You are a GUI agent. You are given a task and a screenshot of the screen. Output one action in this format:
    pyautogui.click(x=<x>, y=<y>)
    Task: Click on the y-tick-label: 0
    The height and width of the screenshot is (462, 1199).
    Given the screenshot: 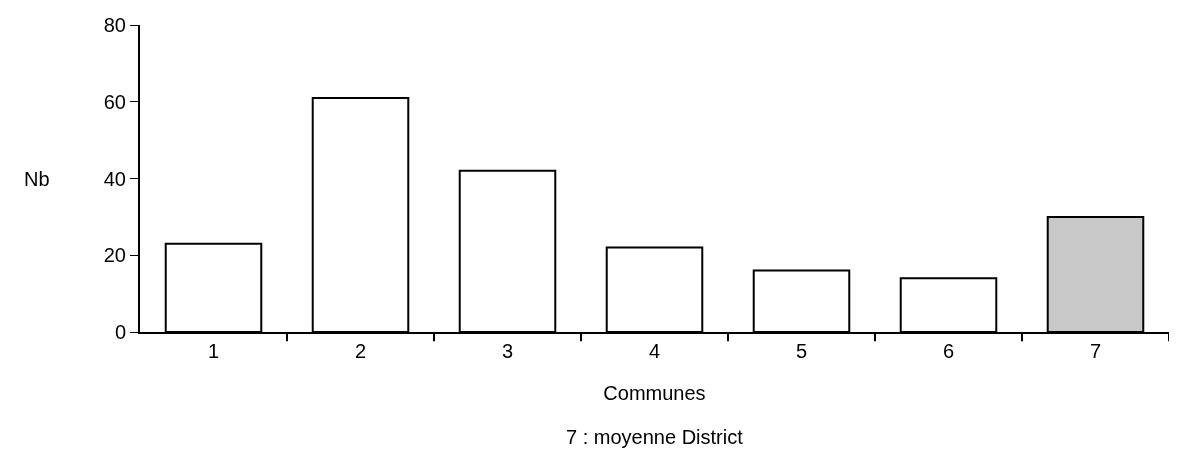 What is the action you would take?
    pyautogui.click(x=120, y=332)
    